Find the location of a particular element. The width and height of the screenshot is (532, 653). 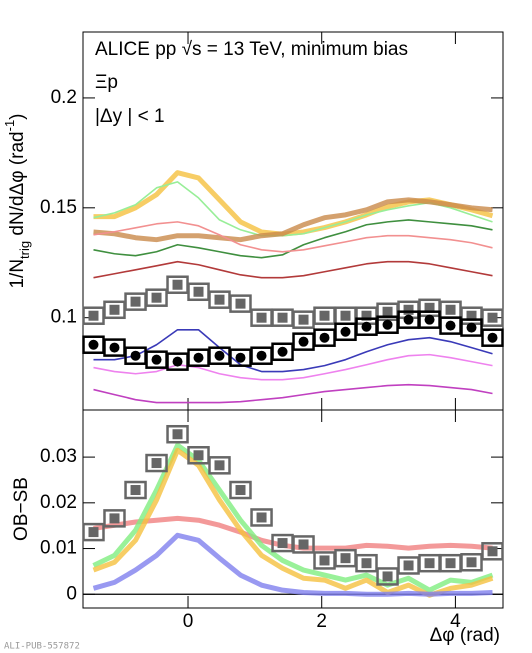

annotation: ALICE pp √s = 13 TeV, minimum bias is located at coordinates (251, 49).